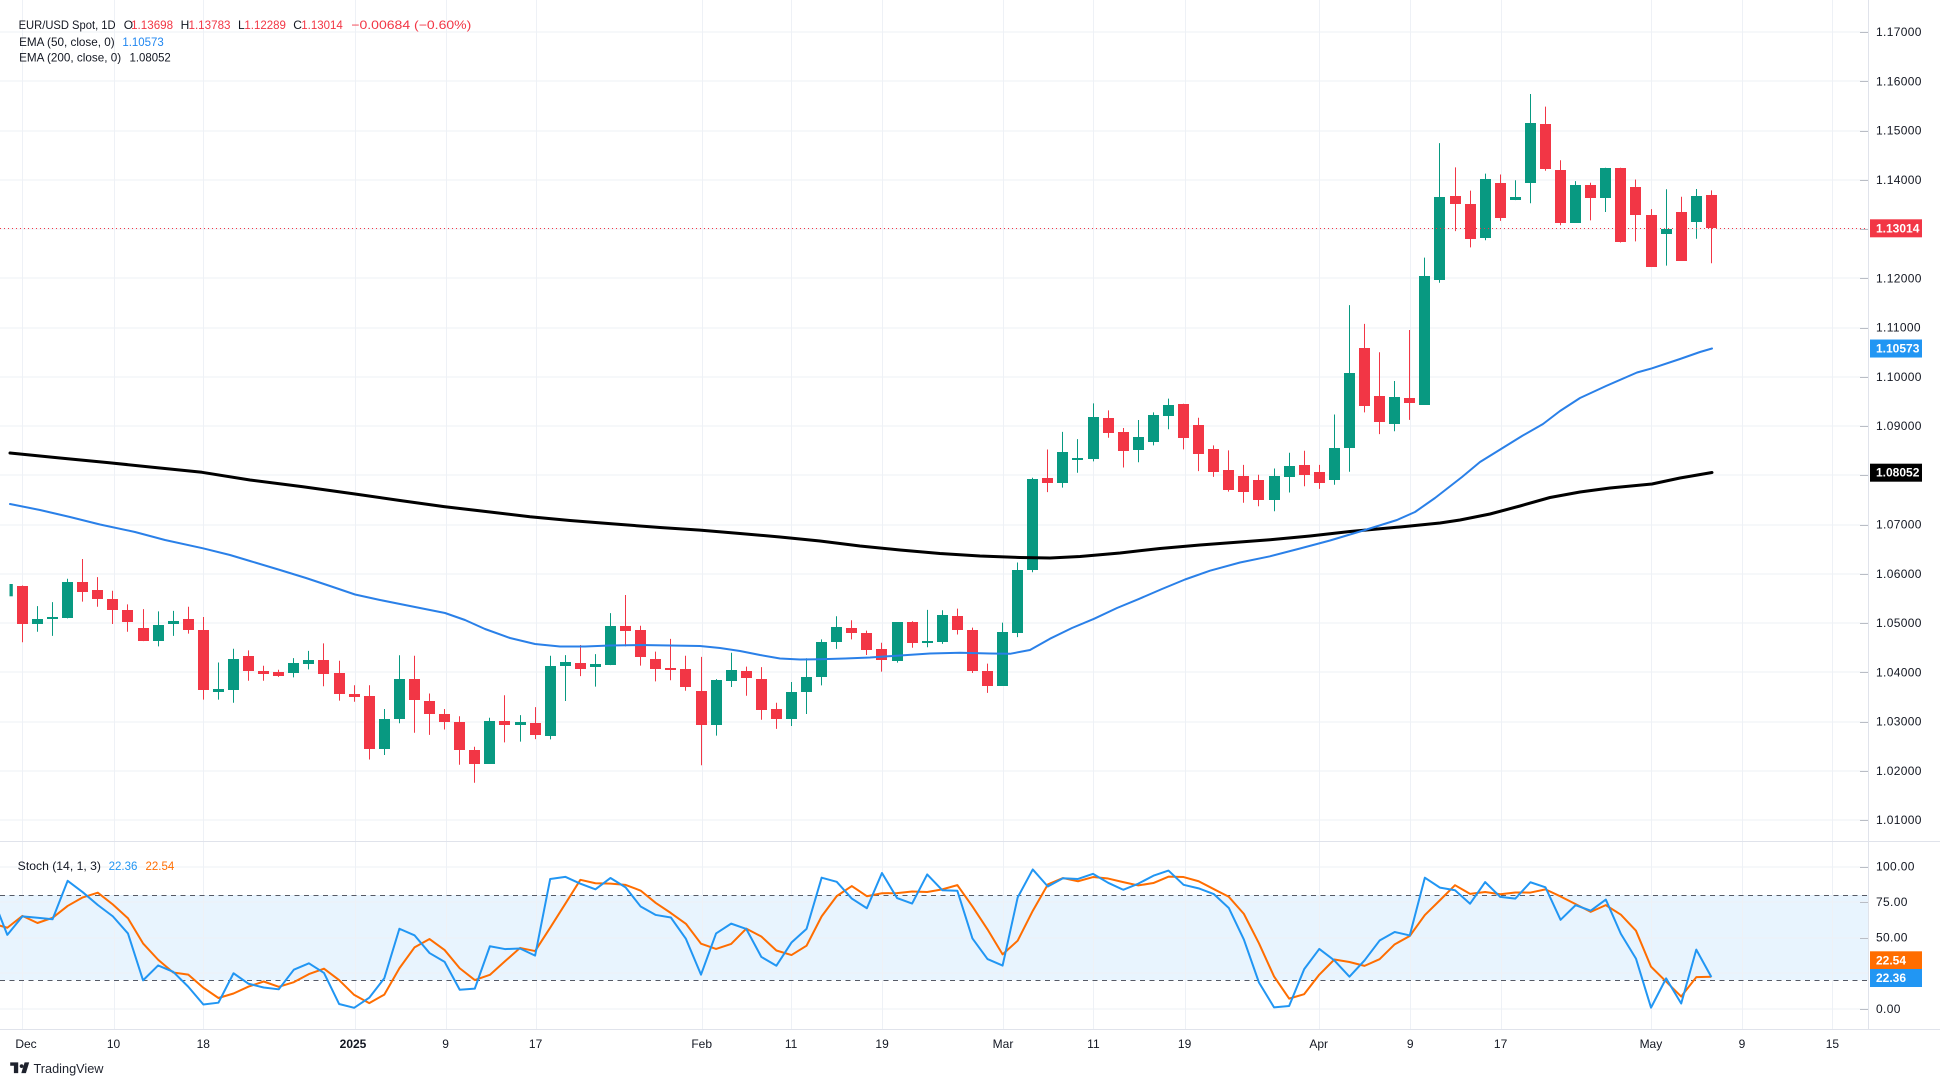  I want to click on svg-text: 1.09000, so click(1899, 426).